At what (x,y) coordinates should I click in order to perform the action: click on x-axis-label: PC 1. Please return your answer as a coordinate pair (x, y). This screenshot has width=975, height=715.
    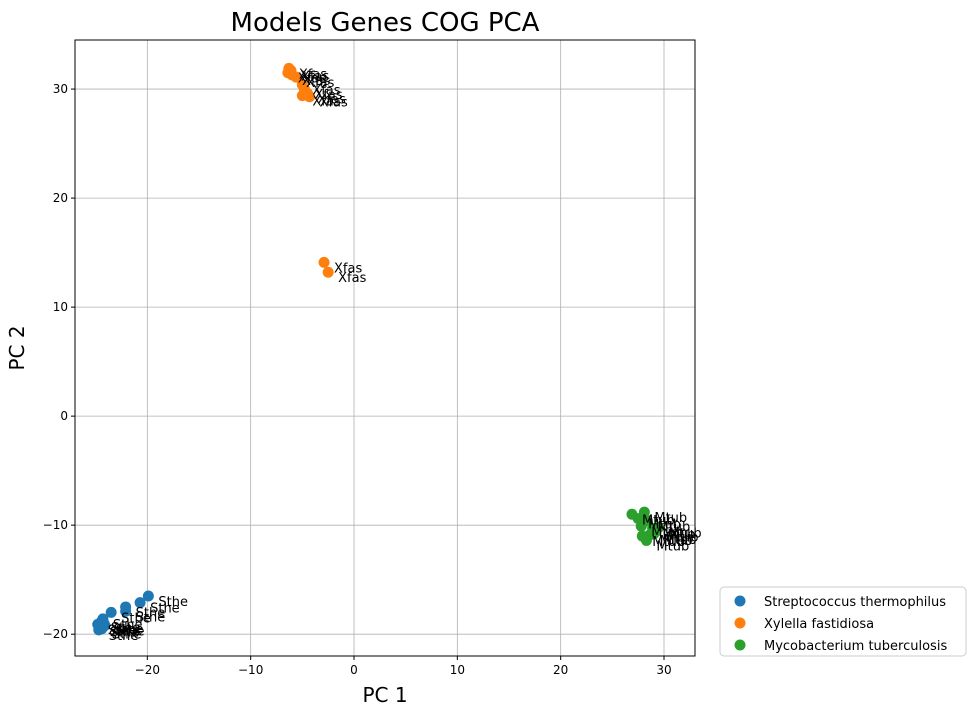
    Looking at the image, I should click on (384, 695).